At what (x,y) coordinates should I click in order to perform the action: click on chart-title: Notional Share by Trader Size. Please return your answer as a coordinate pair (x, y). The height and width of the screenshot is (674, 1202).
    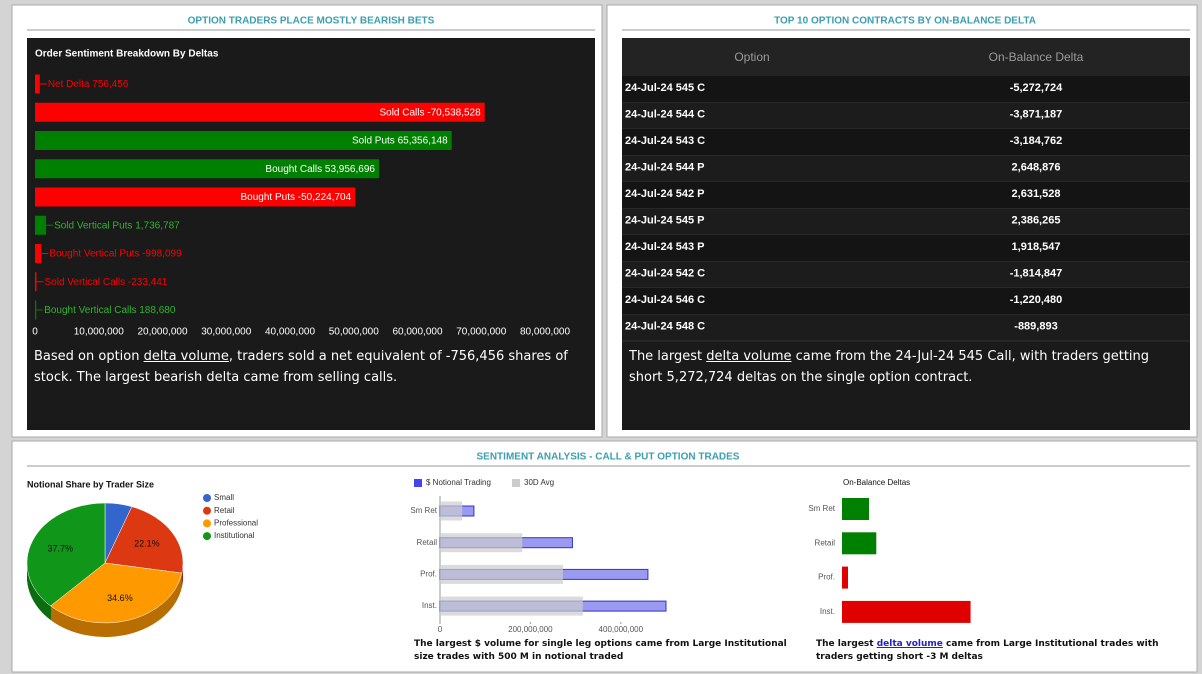
    Looking at the image, I should click on (90, 484).